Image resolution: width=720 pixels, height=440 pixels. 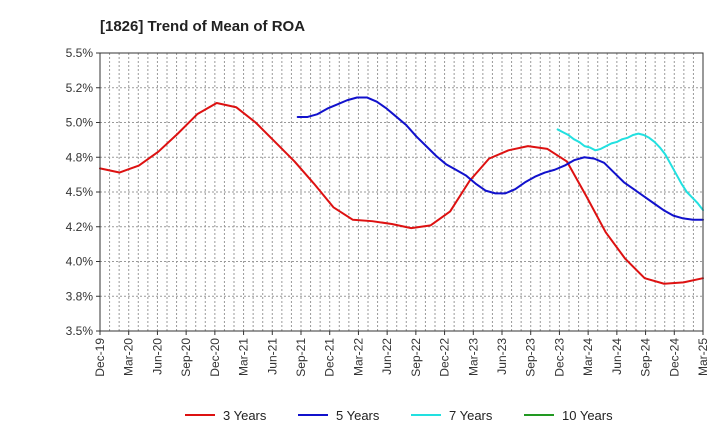 I want to click on x-tick-label-18: Jun-24, so click(x=617, y=356).